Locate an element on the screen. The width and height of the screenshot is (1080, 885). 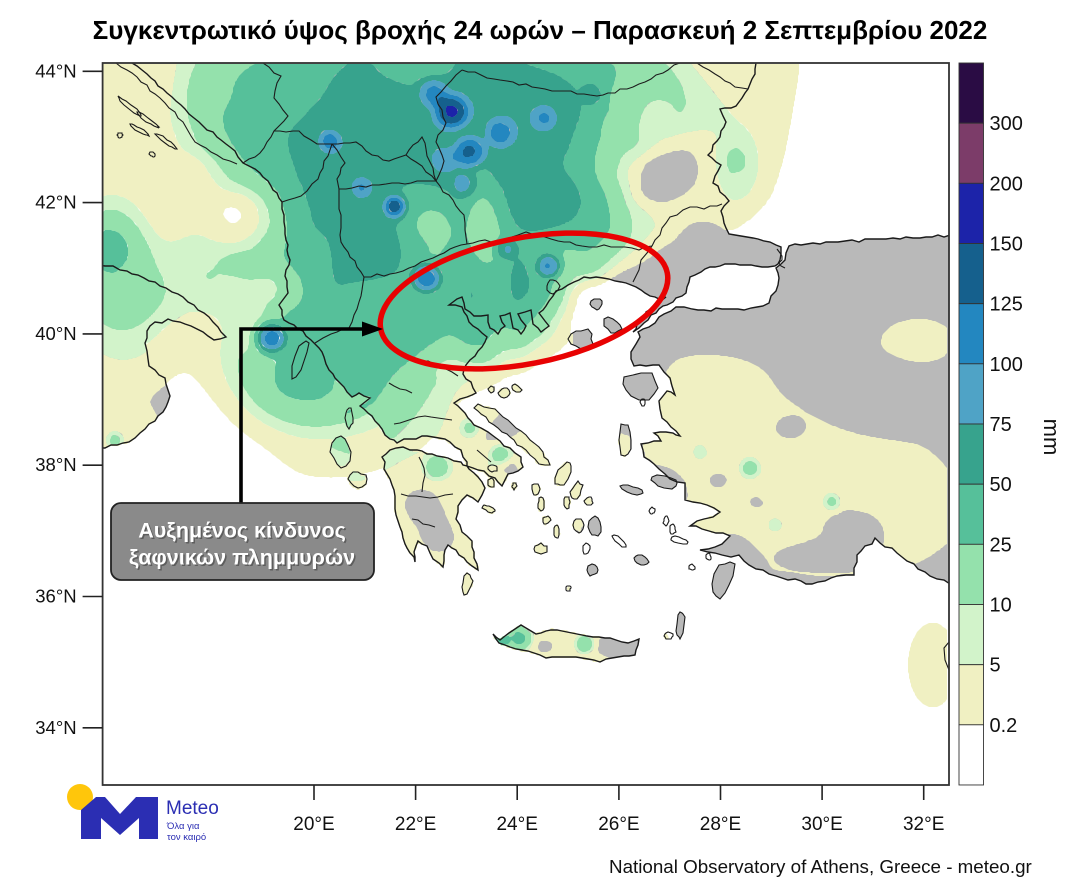
svg-text: 38°N is located at coordinates (55, 464).